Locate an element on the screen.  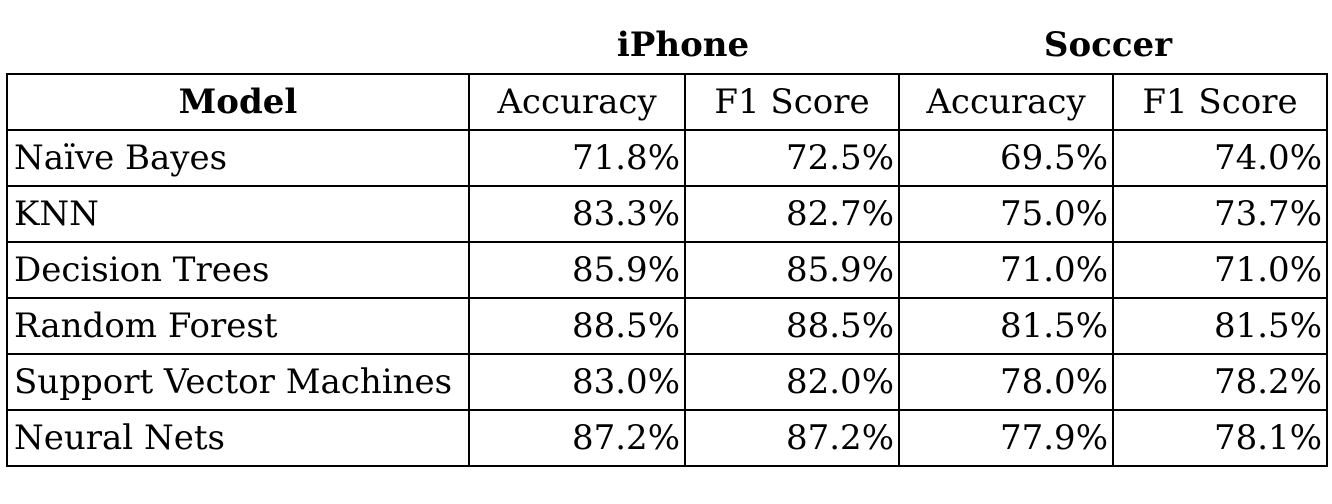
column-header-soccer-accuracy: Accuracy is located at coordinates (1006, 102).